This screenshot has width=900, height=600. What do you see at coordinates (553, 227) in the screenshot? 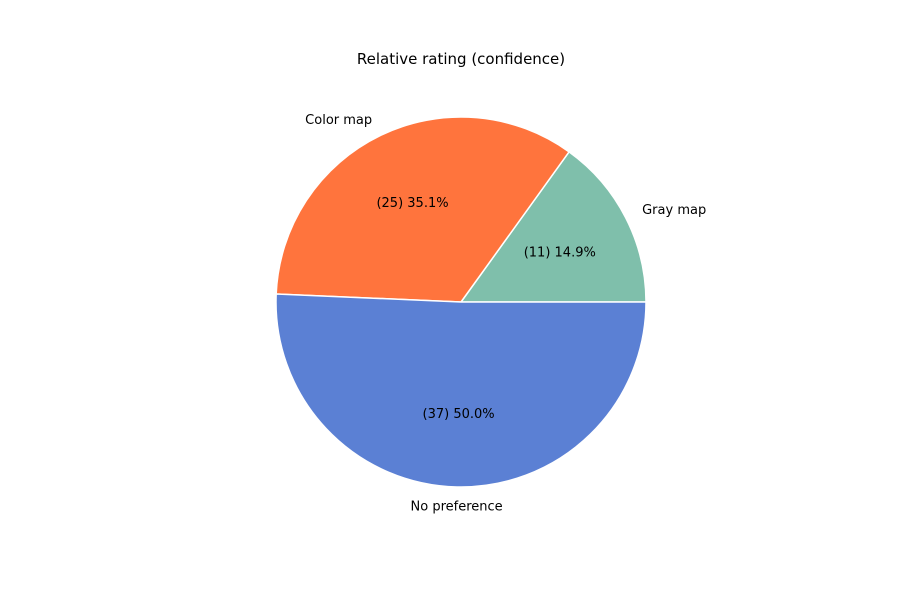
I see `pie-slice-gray-map` at bounding box center [553, 227].